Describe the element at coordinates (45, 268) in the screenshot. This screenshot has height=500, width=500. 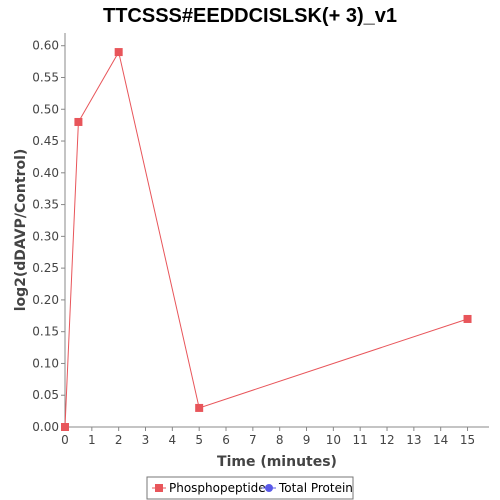
I see `y-tick-label: 0.25` at that location.